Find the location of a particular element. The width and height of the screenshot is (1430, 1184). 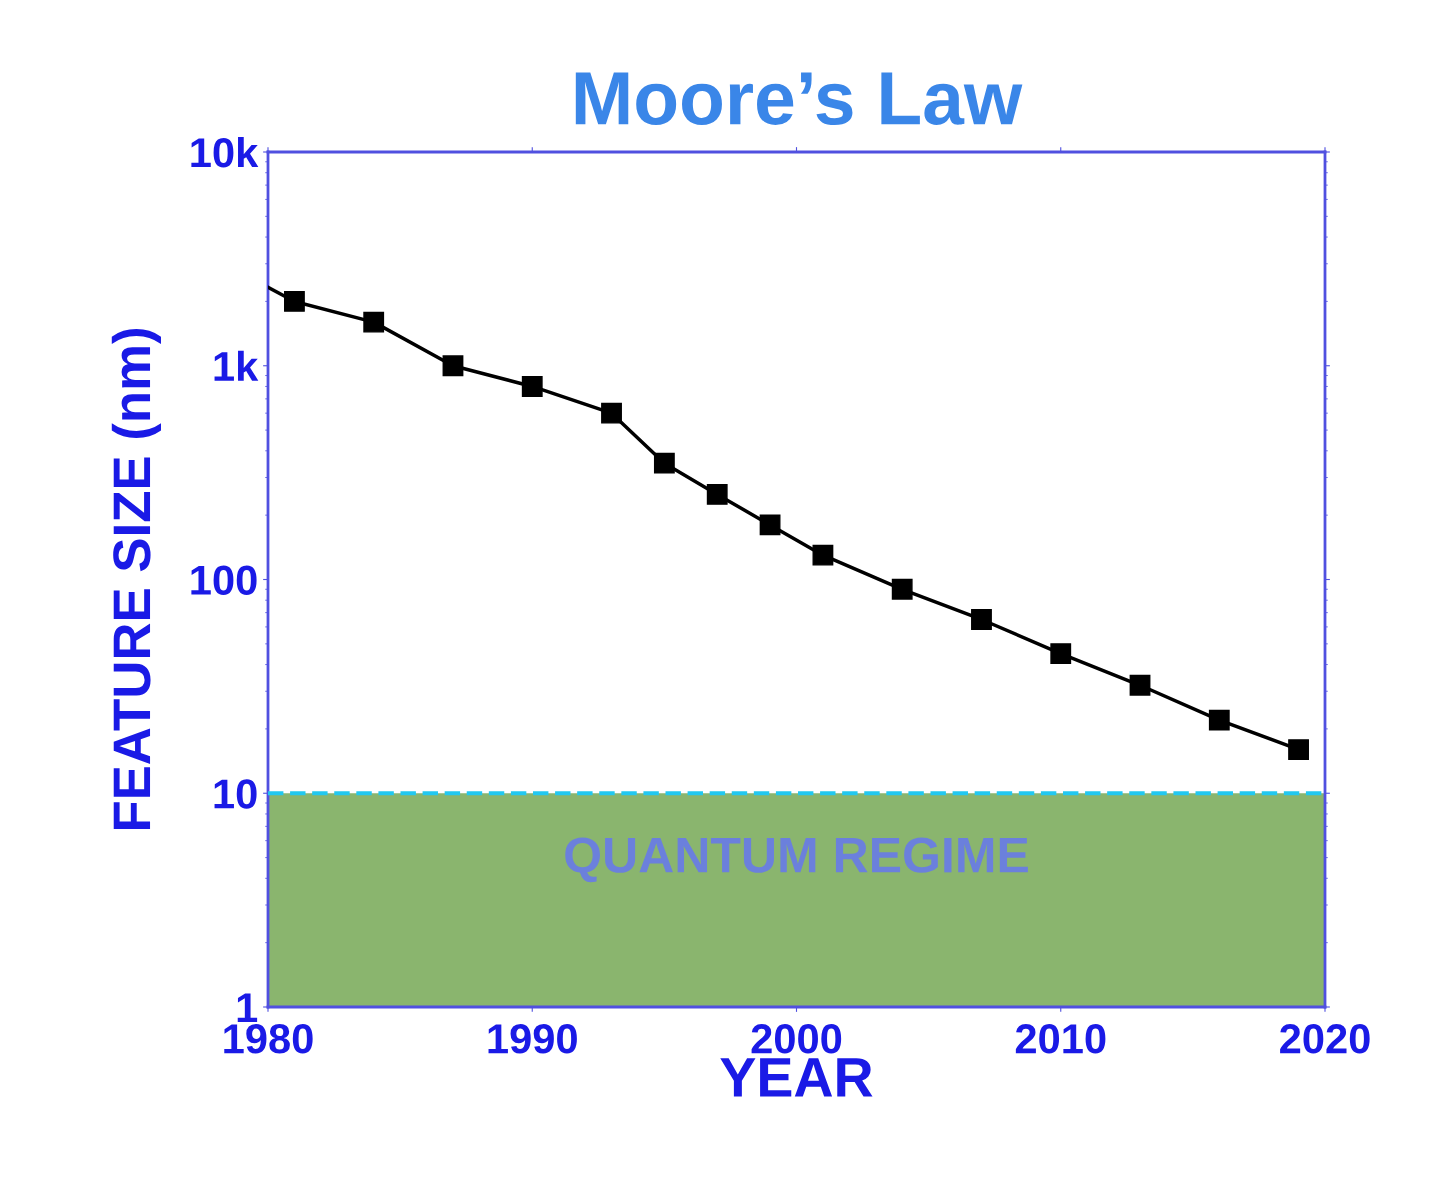

y-tick-label: 10k is located at coordinates (225, 152).